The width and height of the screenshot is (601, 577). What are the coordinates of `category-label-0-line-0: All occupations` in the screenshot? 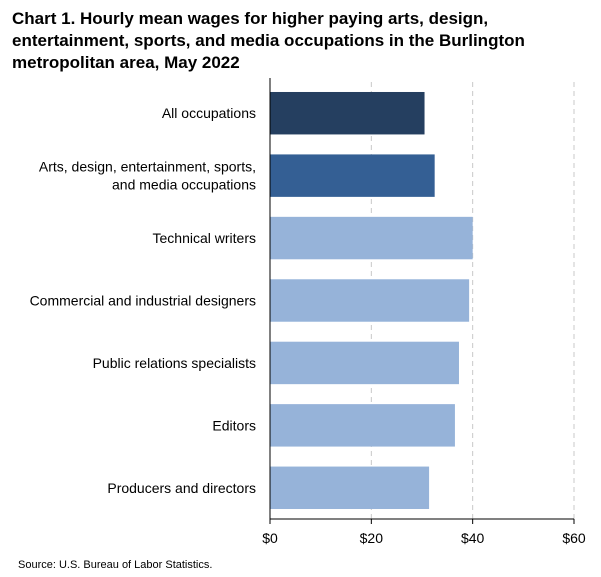 It's located at (209, 113).